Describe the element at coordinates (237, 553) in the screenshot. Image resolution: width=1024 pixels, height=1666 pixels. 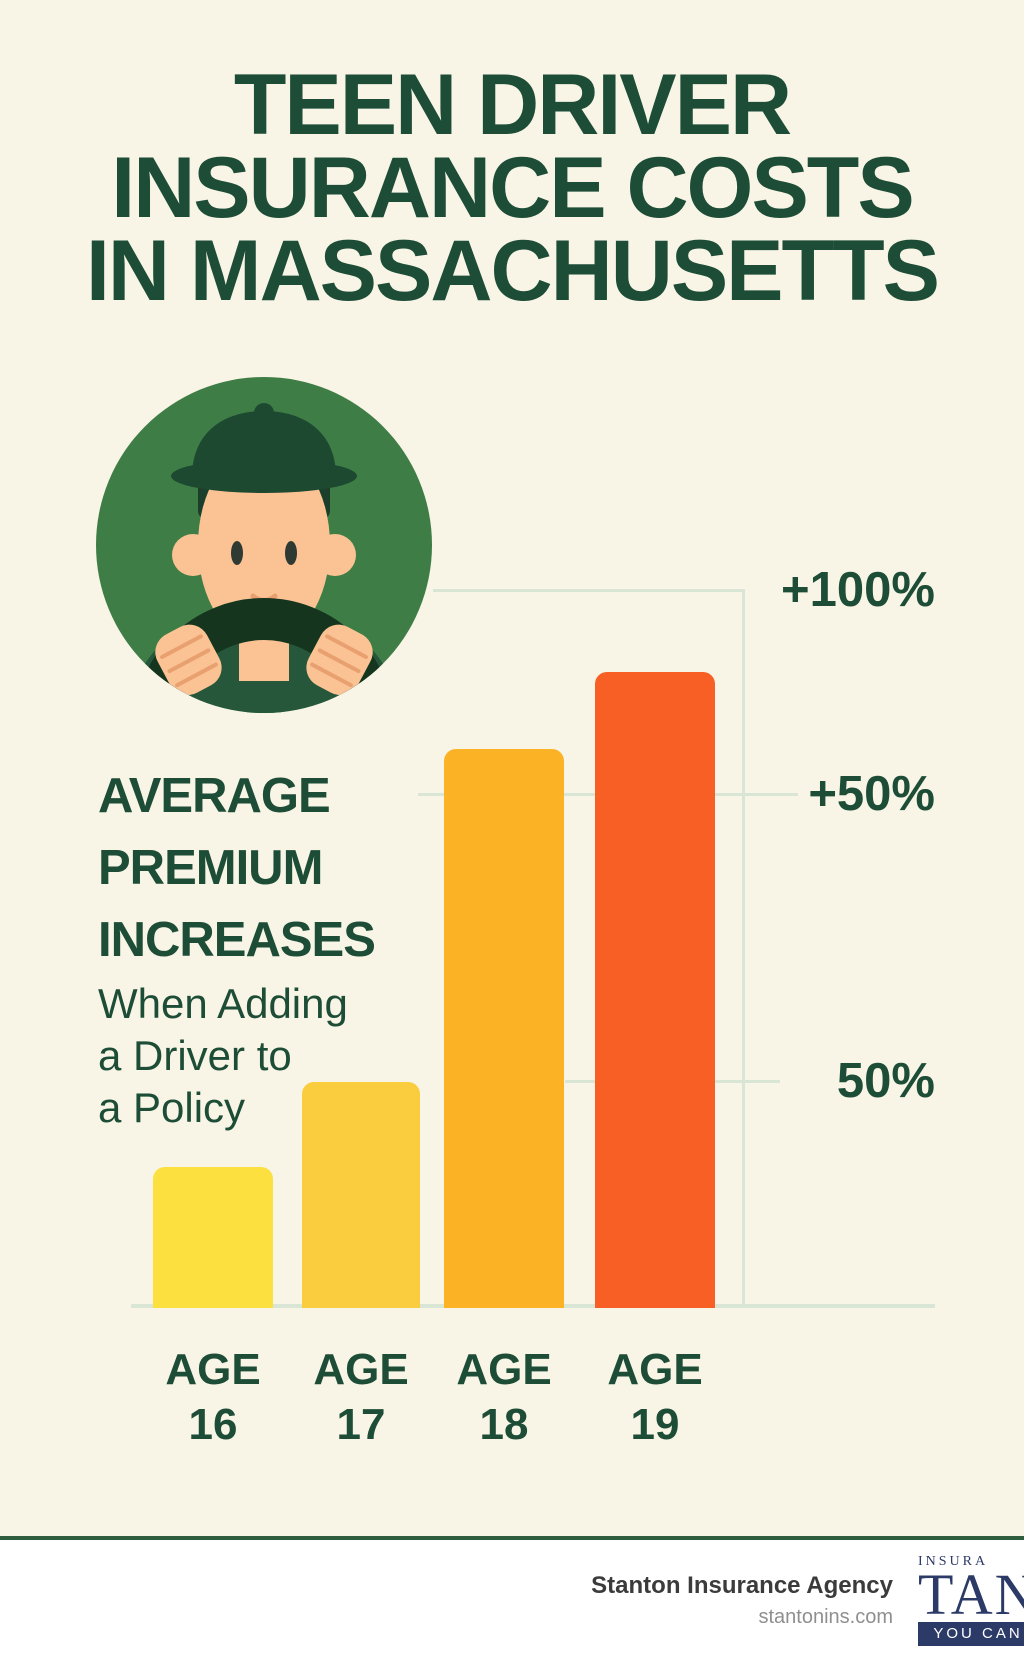
I see `left-eye` at that location.